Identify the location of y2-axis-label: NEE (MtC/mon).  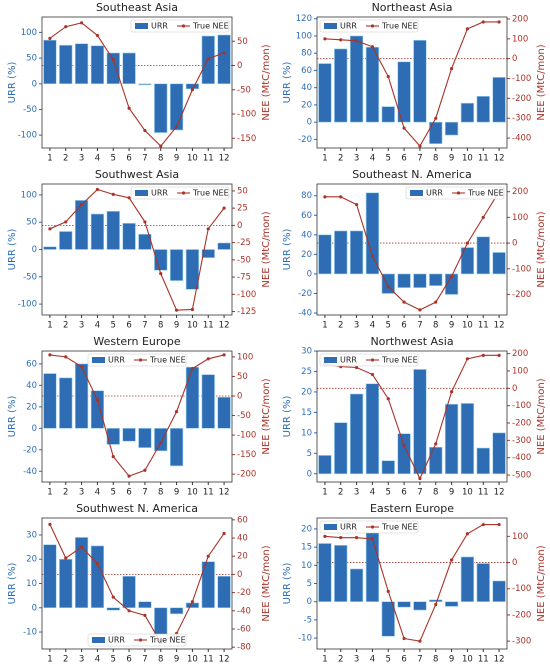
(266, 249).